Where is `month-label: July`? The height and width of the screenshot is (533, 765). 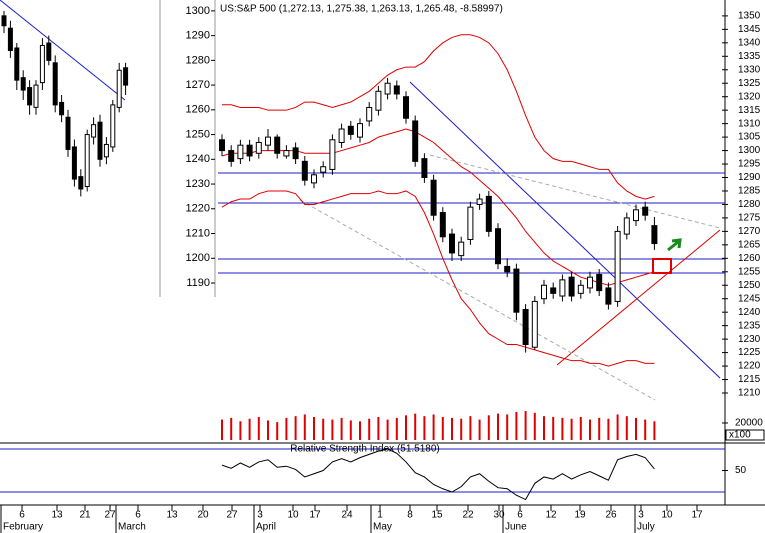
month-label: July is located at coordinates (646, 527).